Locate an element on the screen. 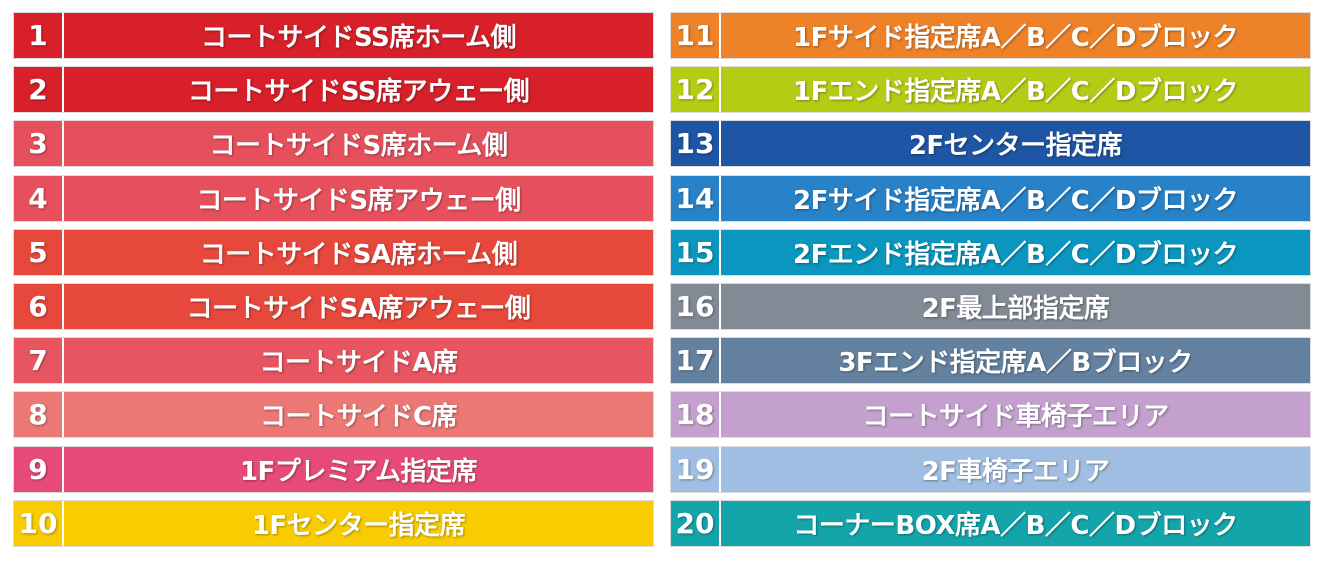 This screenshot has height=561, width=1323. seat-label: コートサイドSS席ホーム側 is located at coordinates (358, 38).